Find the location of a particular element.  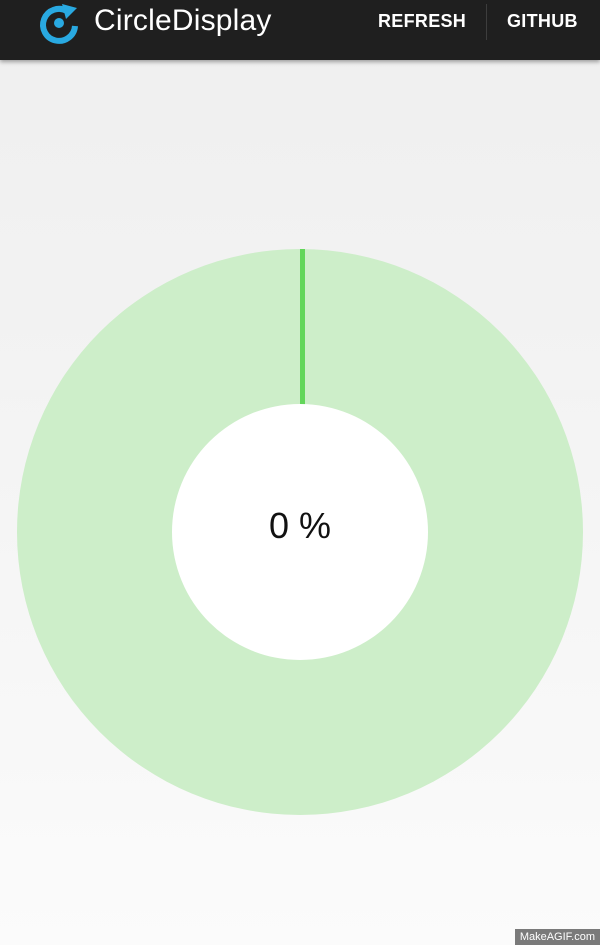

github-button: GITHUB is located at coordinates (542, 21).